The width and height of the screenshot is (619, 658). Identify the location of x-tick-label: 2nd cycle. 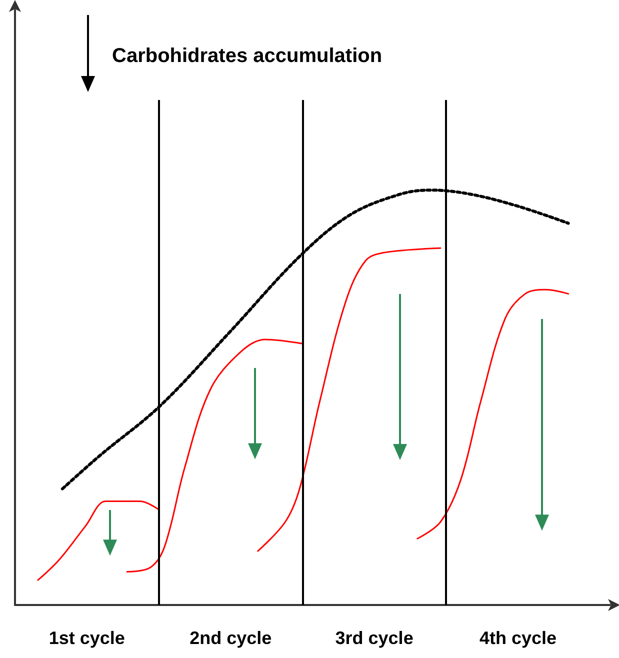
(231, 638).